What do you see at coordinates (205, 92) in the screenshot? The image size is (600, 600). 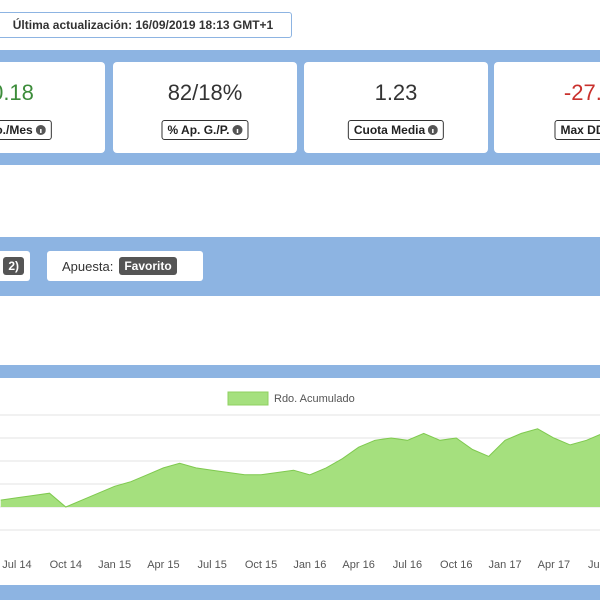 I see `stat-value: 82/18%` at bounding box center [205, 92].